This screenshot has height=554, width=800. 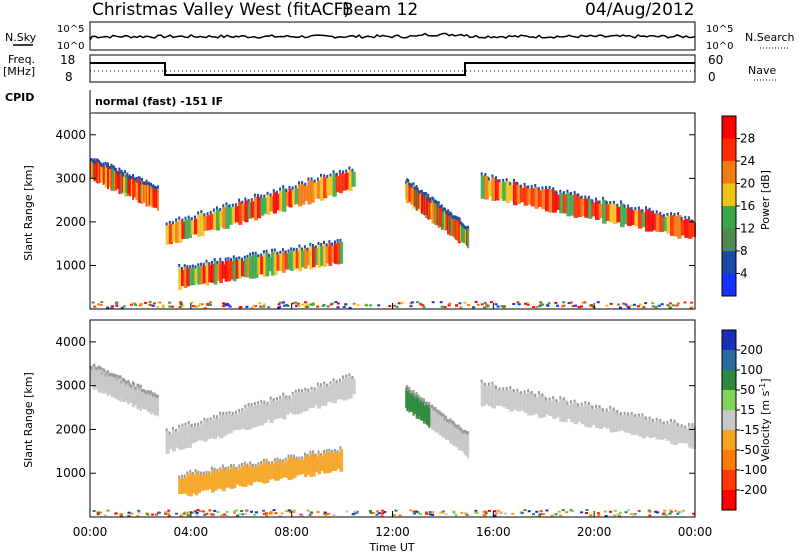 What do you see at coordinates (729, 400) in the screenshot?
I see `colorbar-segment` at bounding box center [729, 400].